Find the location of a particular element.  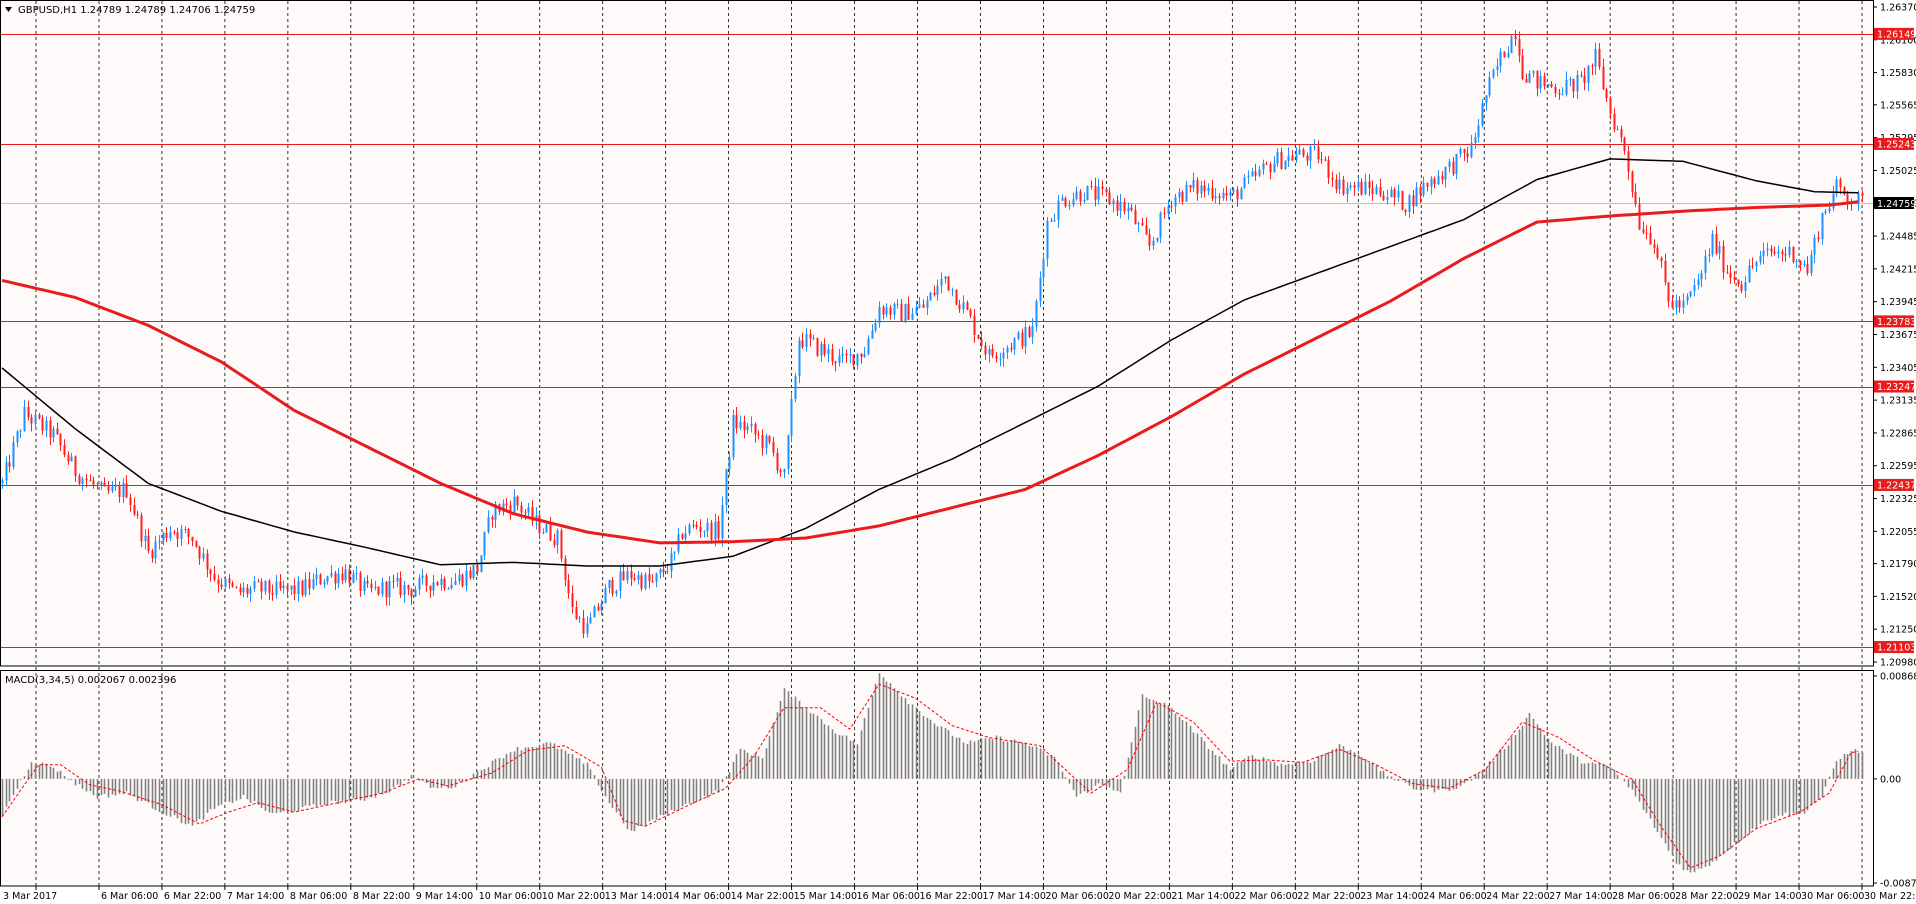

current-price-label: 1.24759 is located at coordinates (1896, 204).